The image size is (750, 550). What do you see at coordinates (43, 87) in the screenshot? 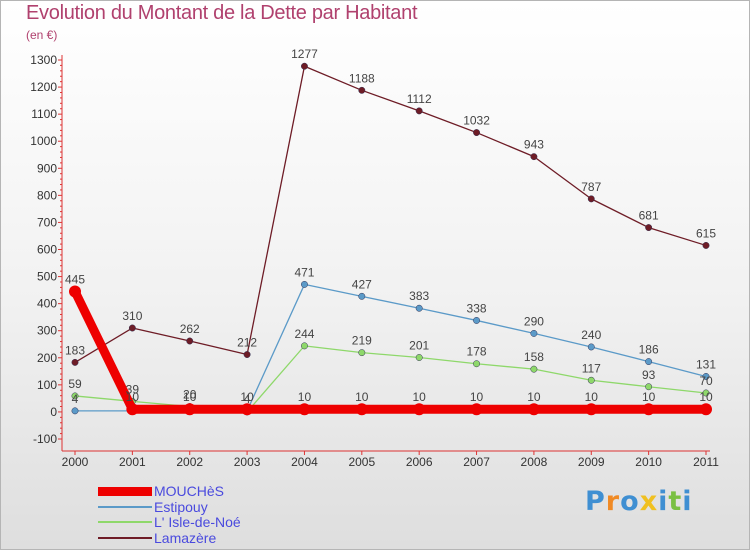
I see `y-tick-label: 1200` at bounding box center [43, 87].